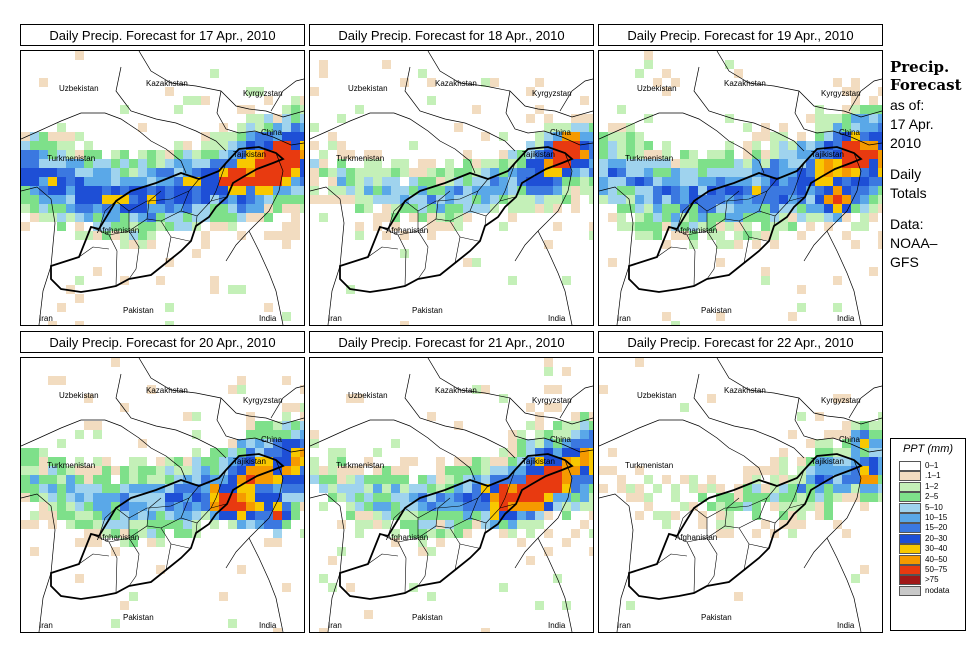  What do you see at coordinates (937, 590) in the screenshot?
I see `legend-label: nodata` at bounding box center [937, 590].